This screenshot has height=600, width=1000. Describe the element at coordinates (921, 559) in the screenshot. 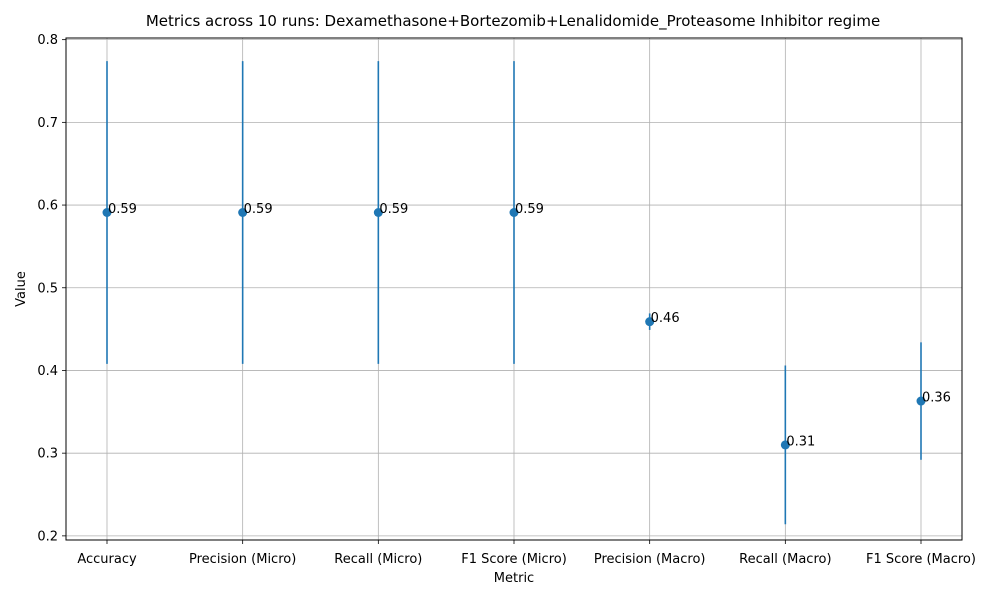

I see `x-tick-label: F1 Score (Macro)` at that location.